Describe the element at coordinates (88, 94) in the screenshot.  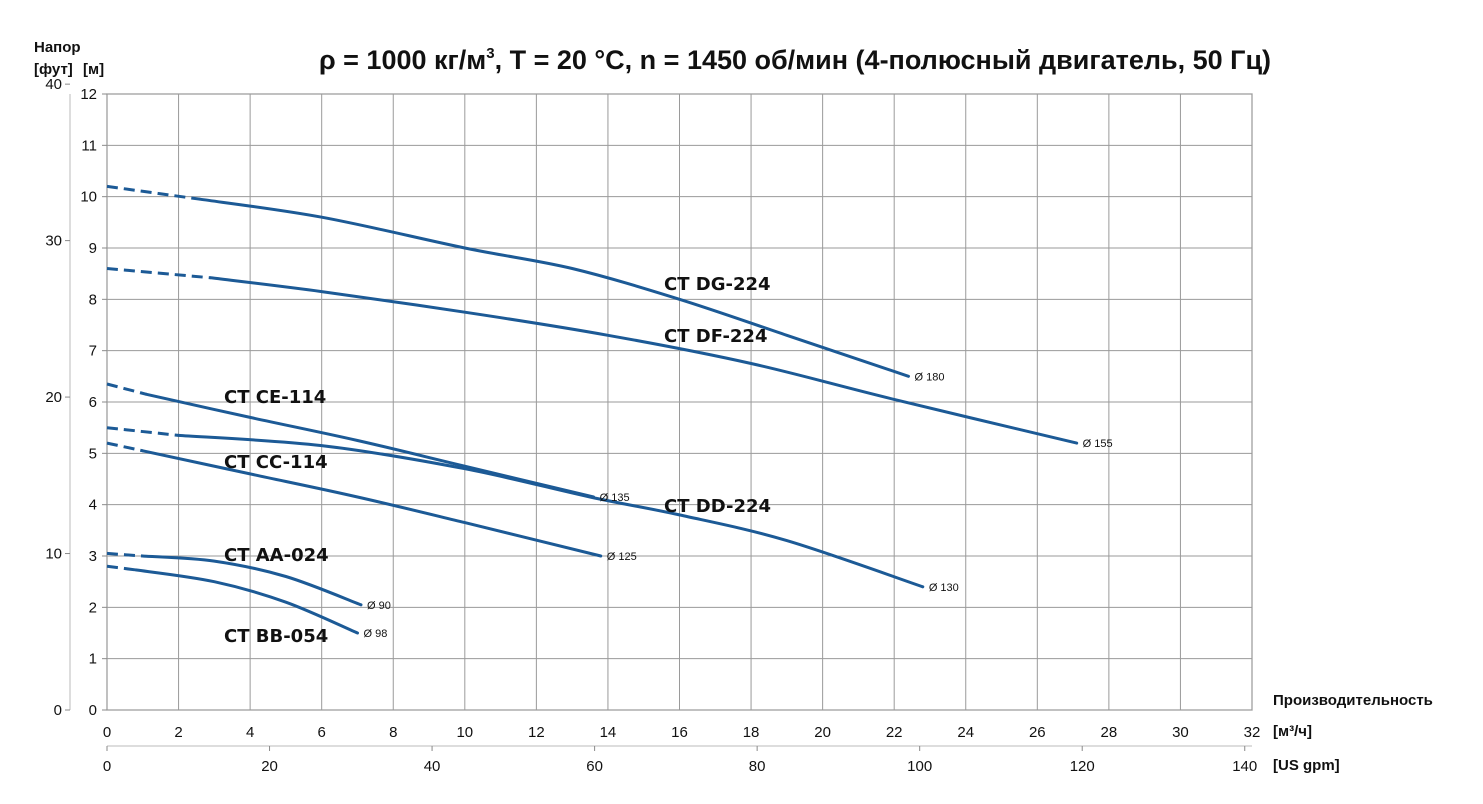
I see `y-tick-label-m: 12` at that location.